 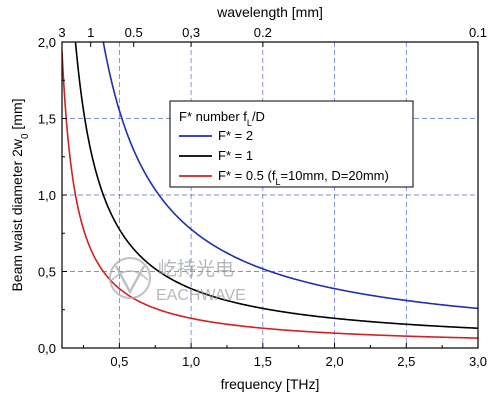 I want to click on eachwave-logo-icon, so click(x=130, y=278).